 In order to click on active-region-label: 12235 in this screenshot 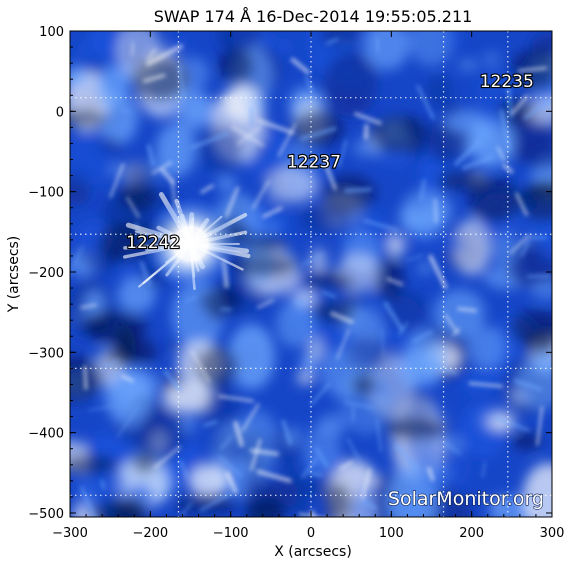, I will do `click(507, 82)`.